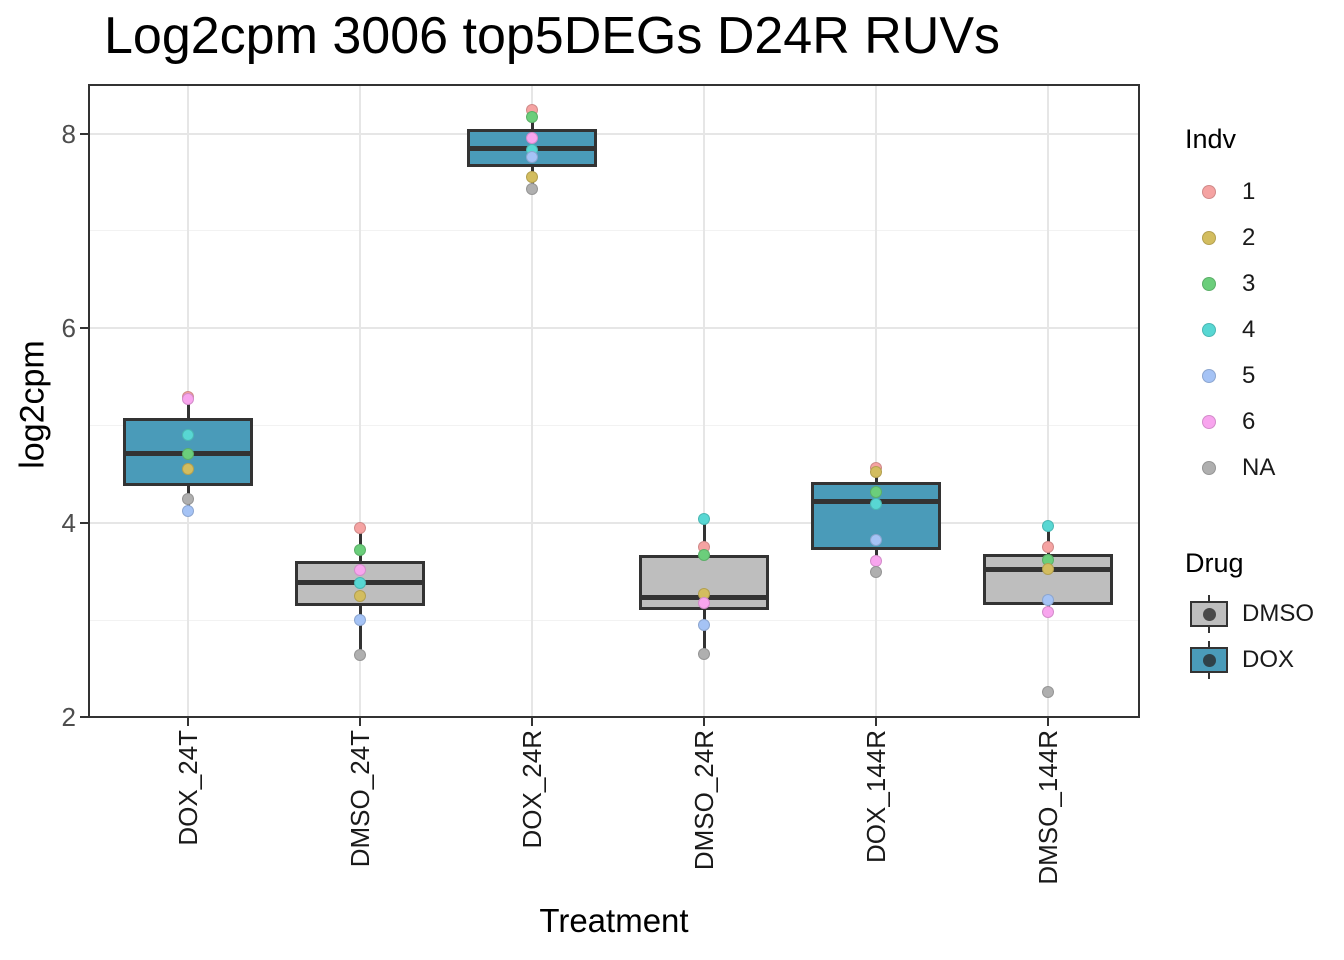 The height and width of the screenshot is (960, 1344). I want to click on x-axis-title: Treatment, so click(614, 920).